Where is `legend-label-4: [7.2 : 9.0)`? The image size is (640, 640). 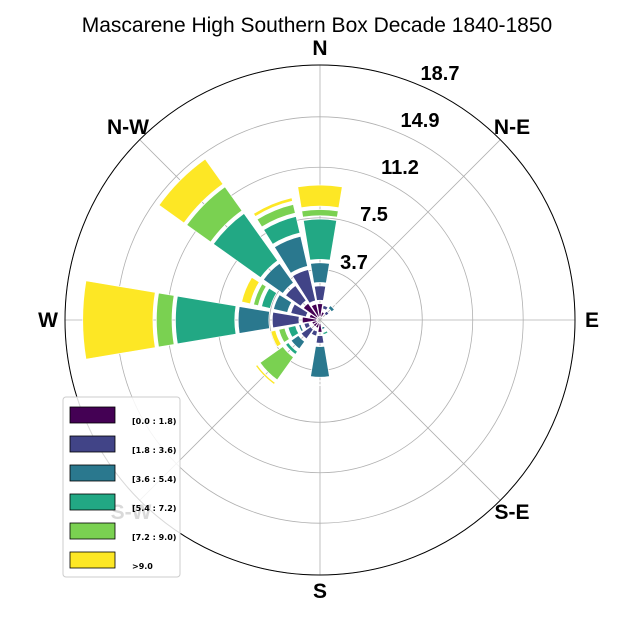
legend-label-4: [7.2 : 9.0) is located at coordinates (154, 537).